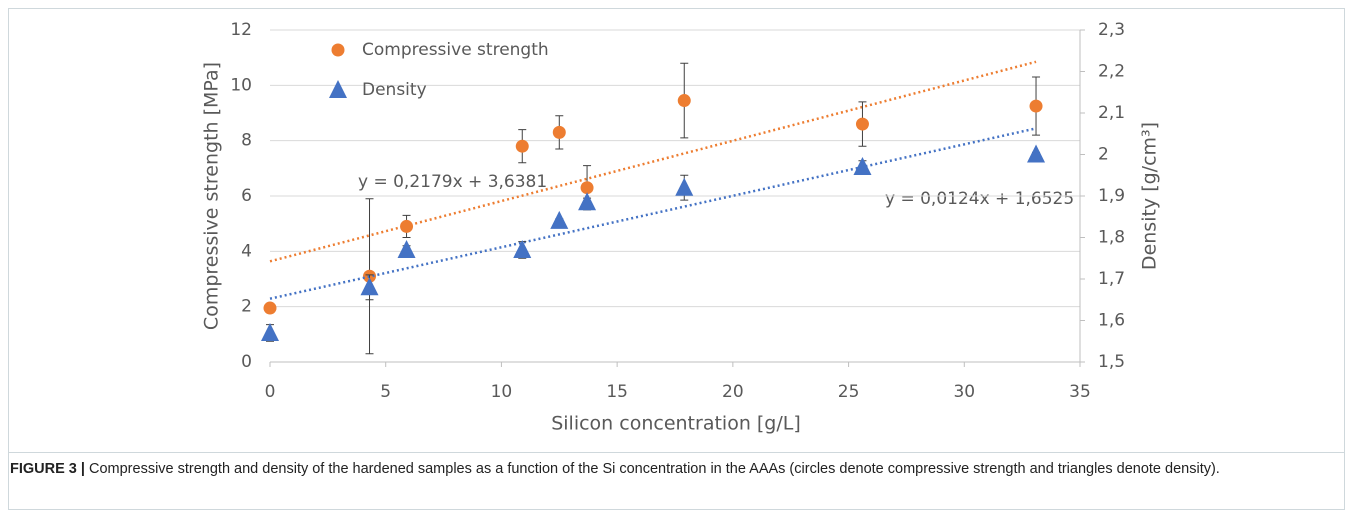 The height and width of the screenshot is (521, 1355). I want to click on y-tick-label: 6, so click(246, 196).